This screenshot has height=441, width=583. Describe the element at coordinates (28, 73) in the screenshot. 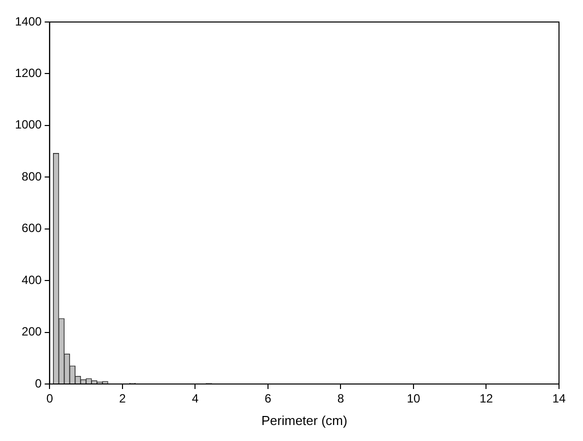

I see `y-tick-label: 1200` at that location.